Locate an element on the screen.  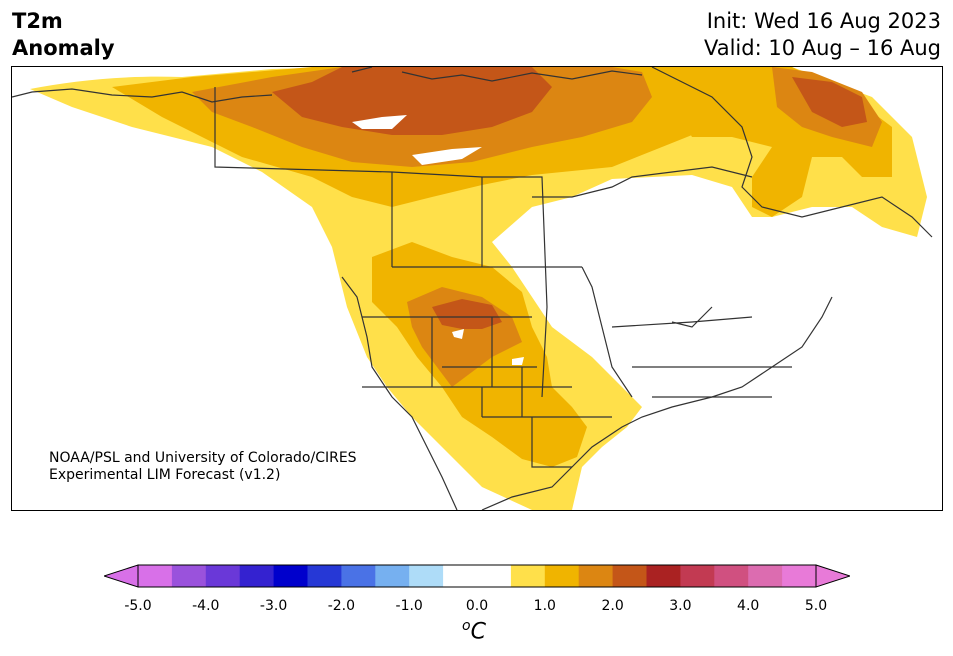
colorbar-tick-label: -3.0 is located at coordinates (273, 606).